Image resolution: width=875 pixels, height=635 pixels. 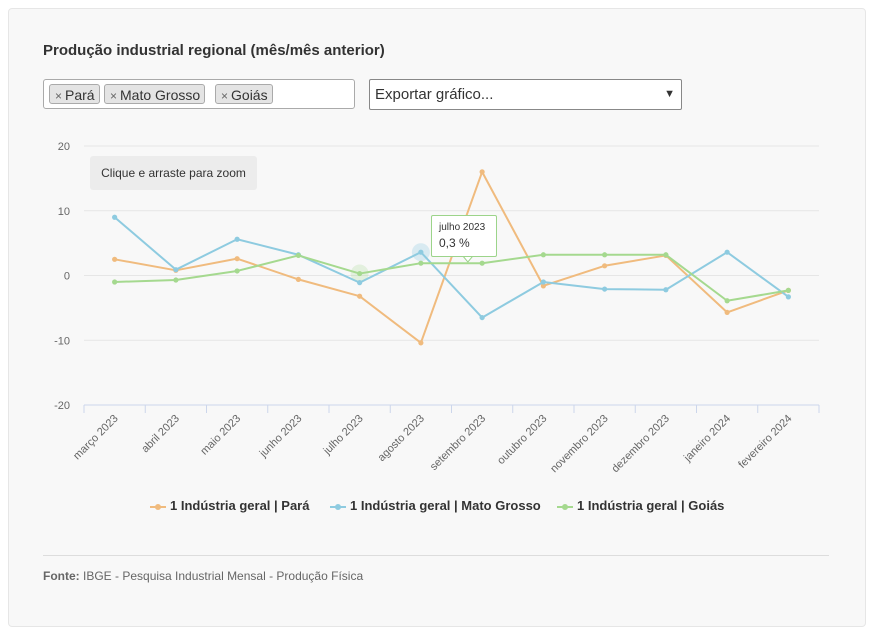 I want to click on tooltip-period: julho 2023, so click(x=462, y=227).